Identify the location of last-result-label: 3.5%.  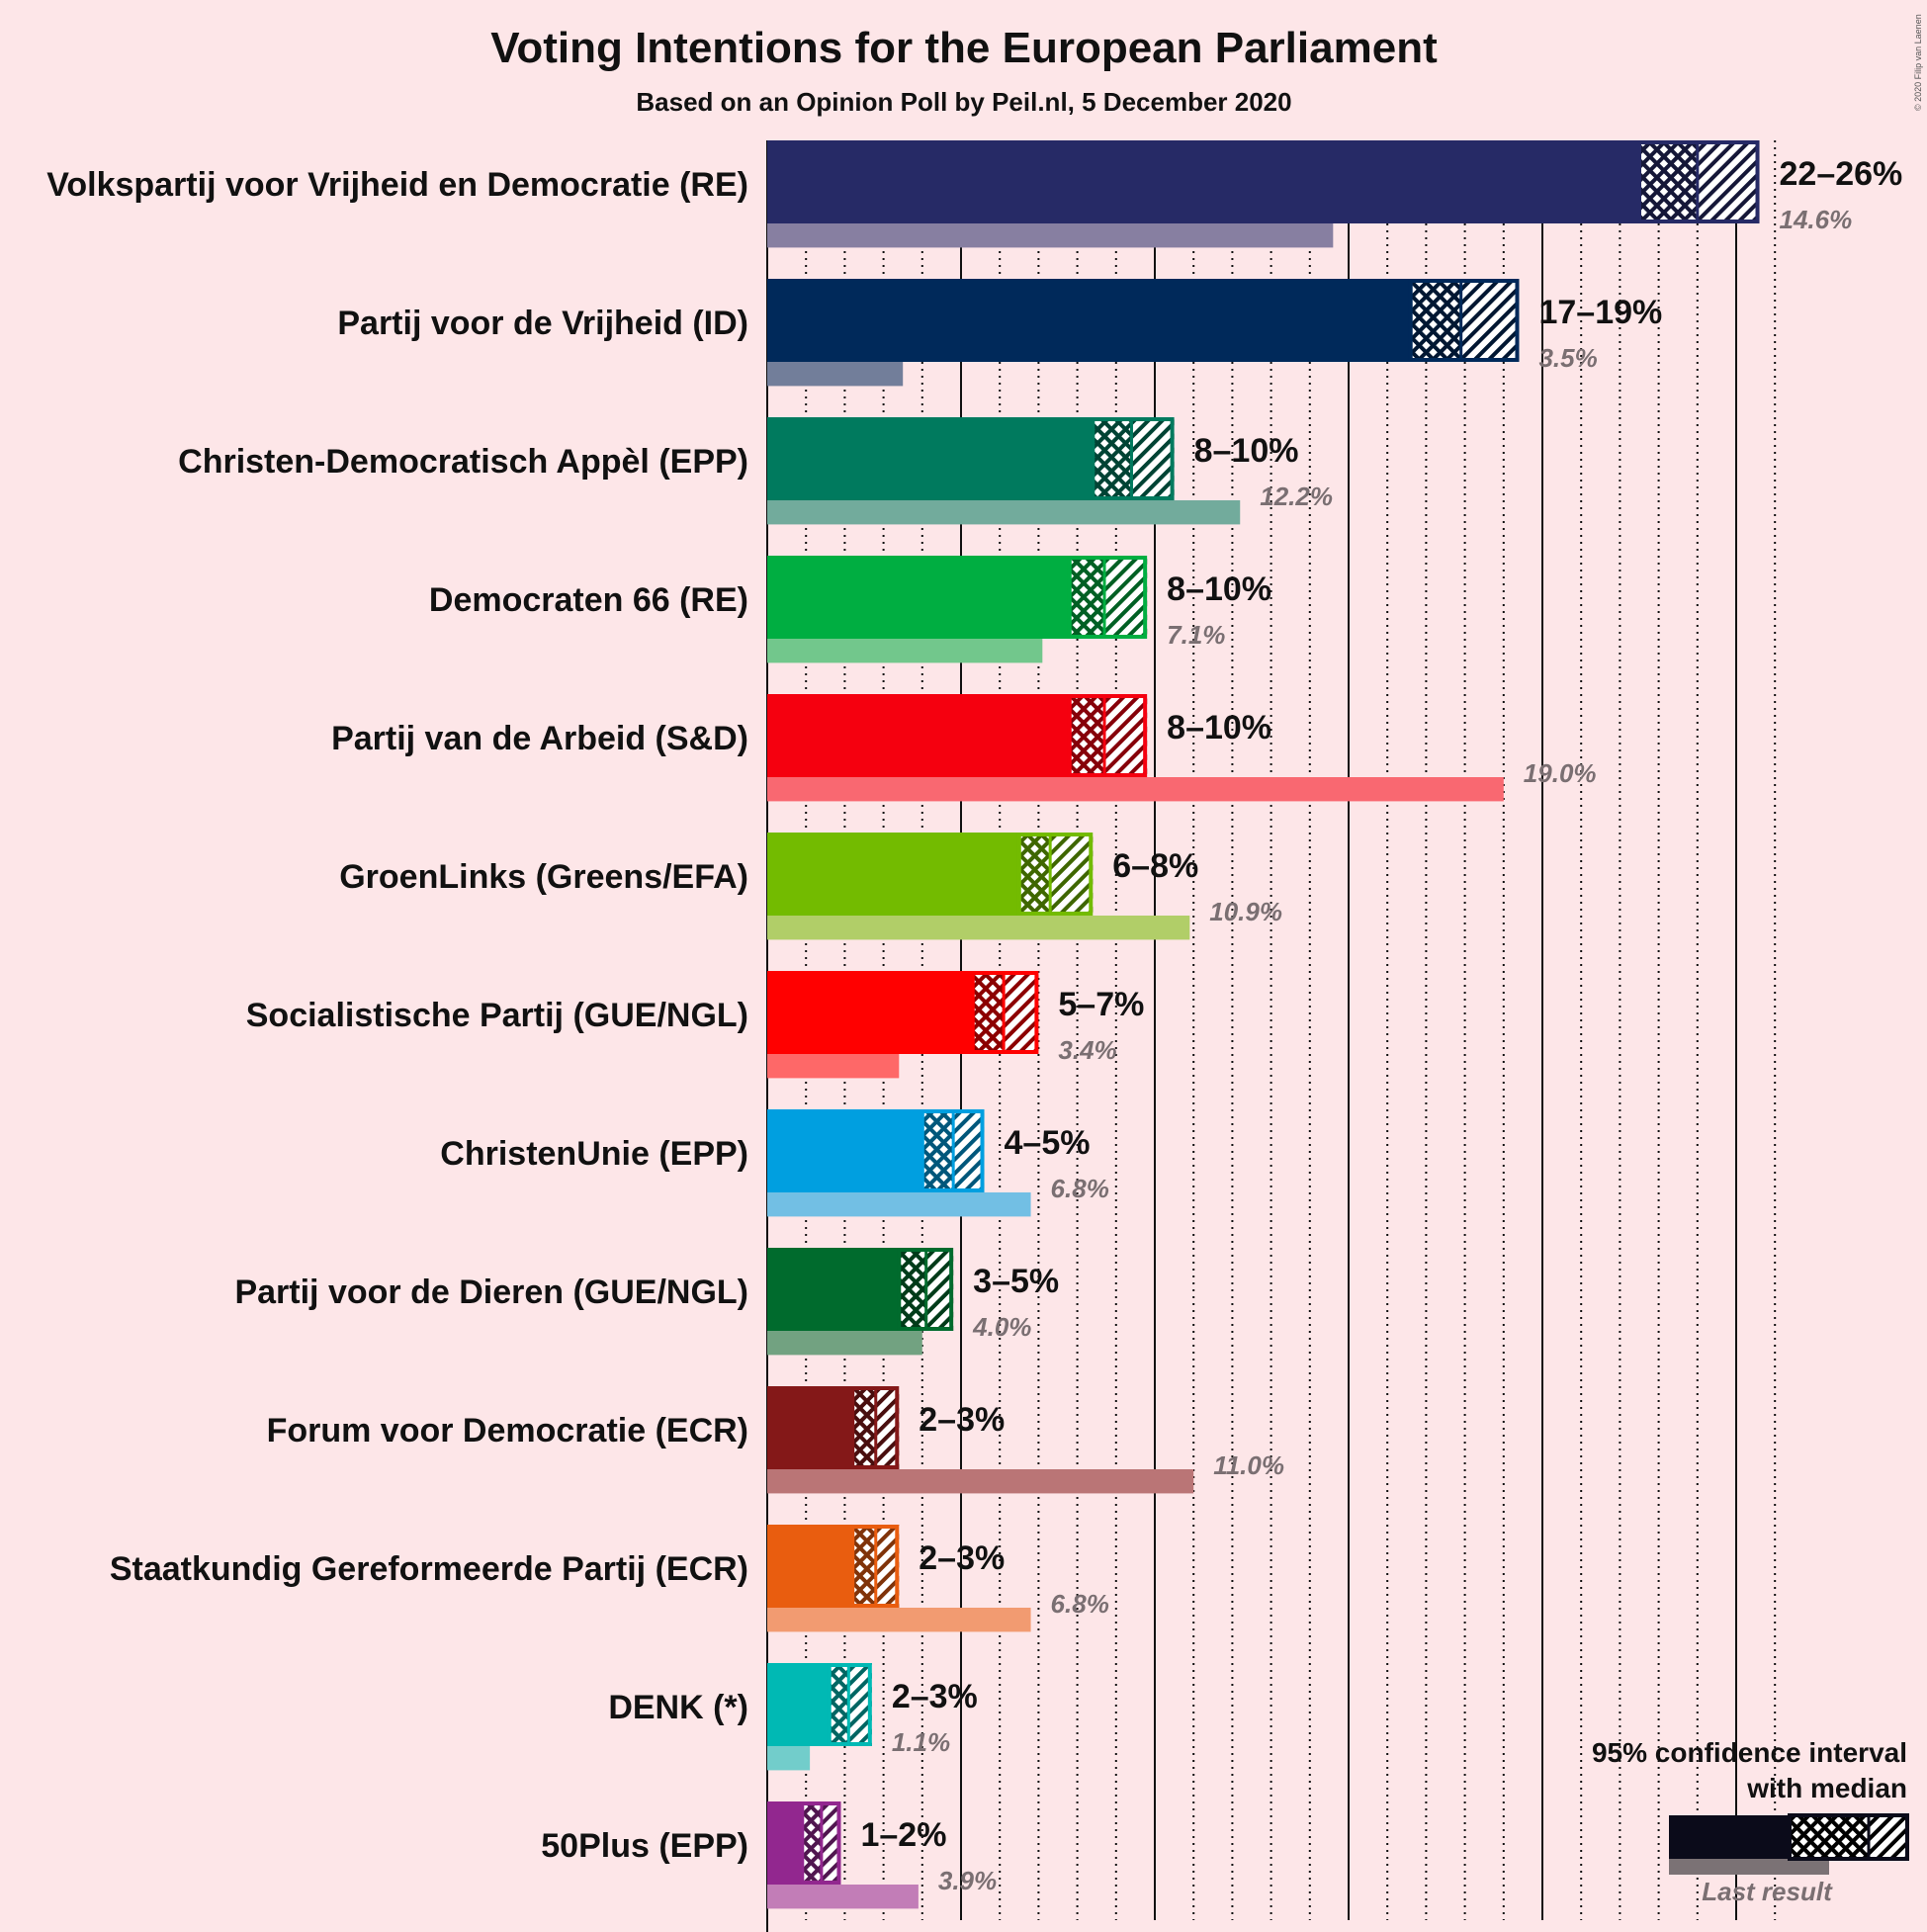
(1567, 358).